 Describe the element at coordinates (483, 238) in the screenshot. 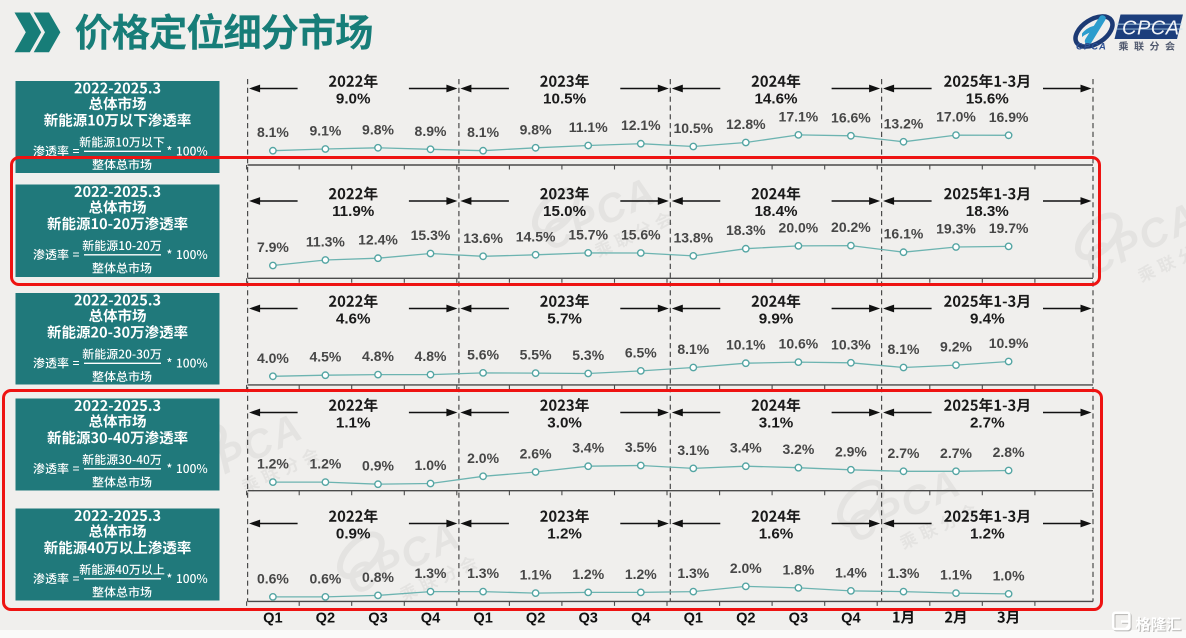

I see `svg-text: 13.6%` at that location.